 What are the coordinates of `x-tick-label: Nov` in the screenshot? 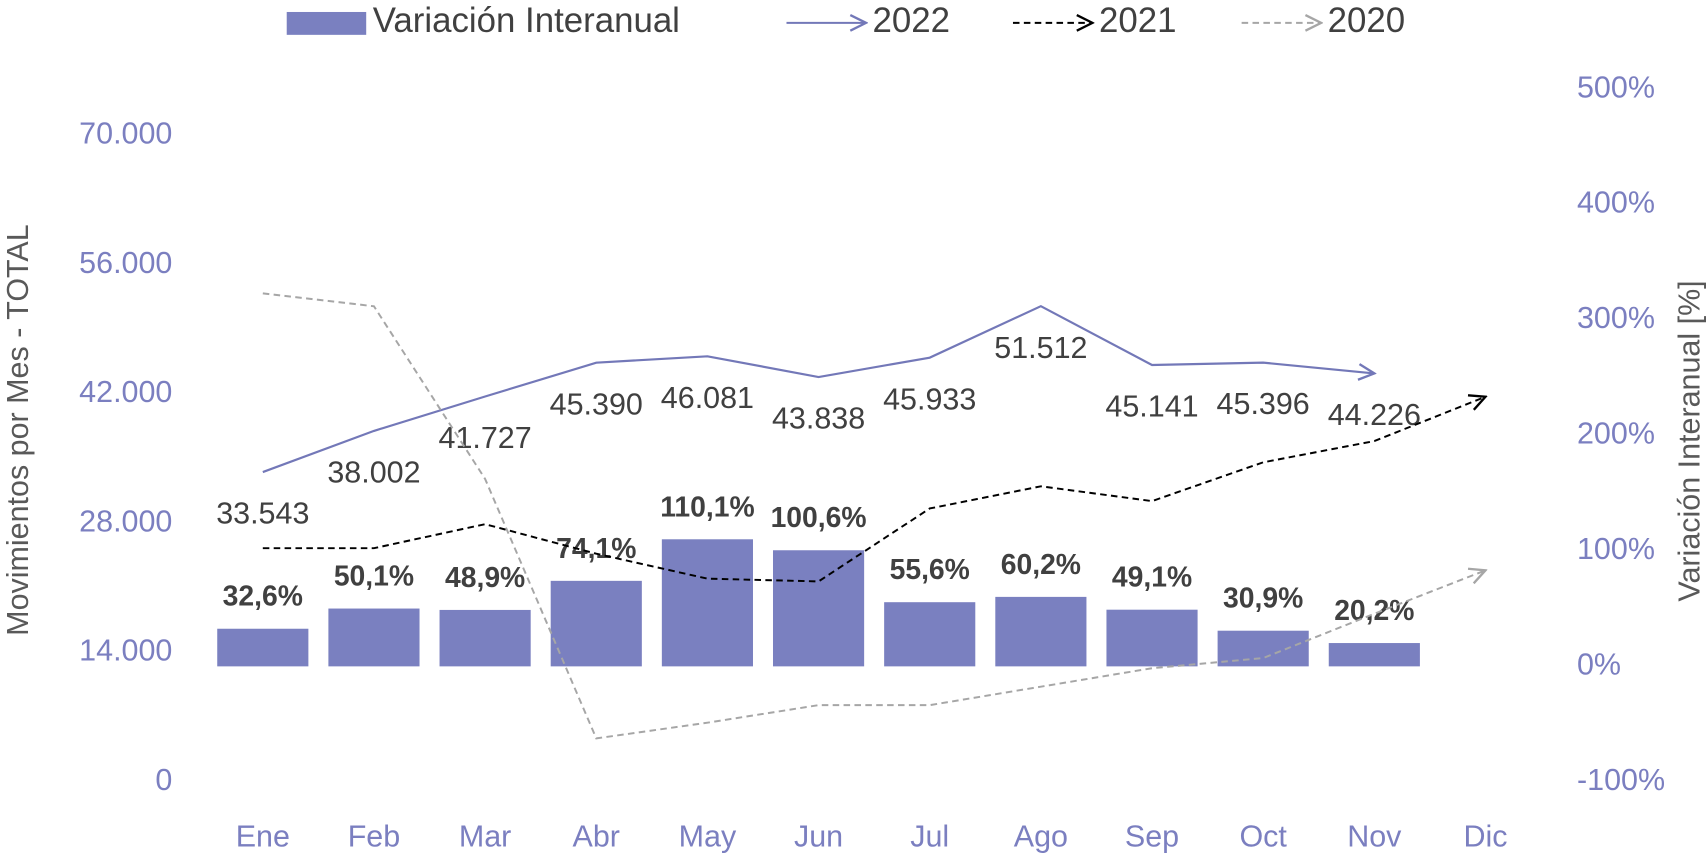 It's located at (1374, 836).